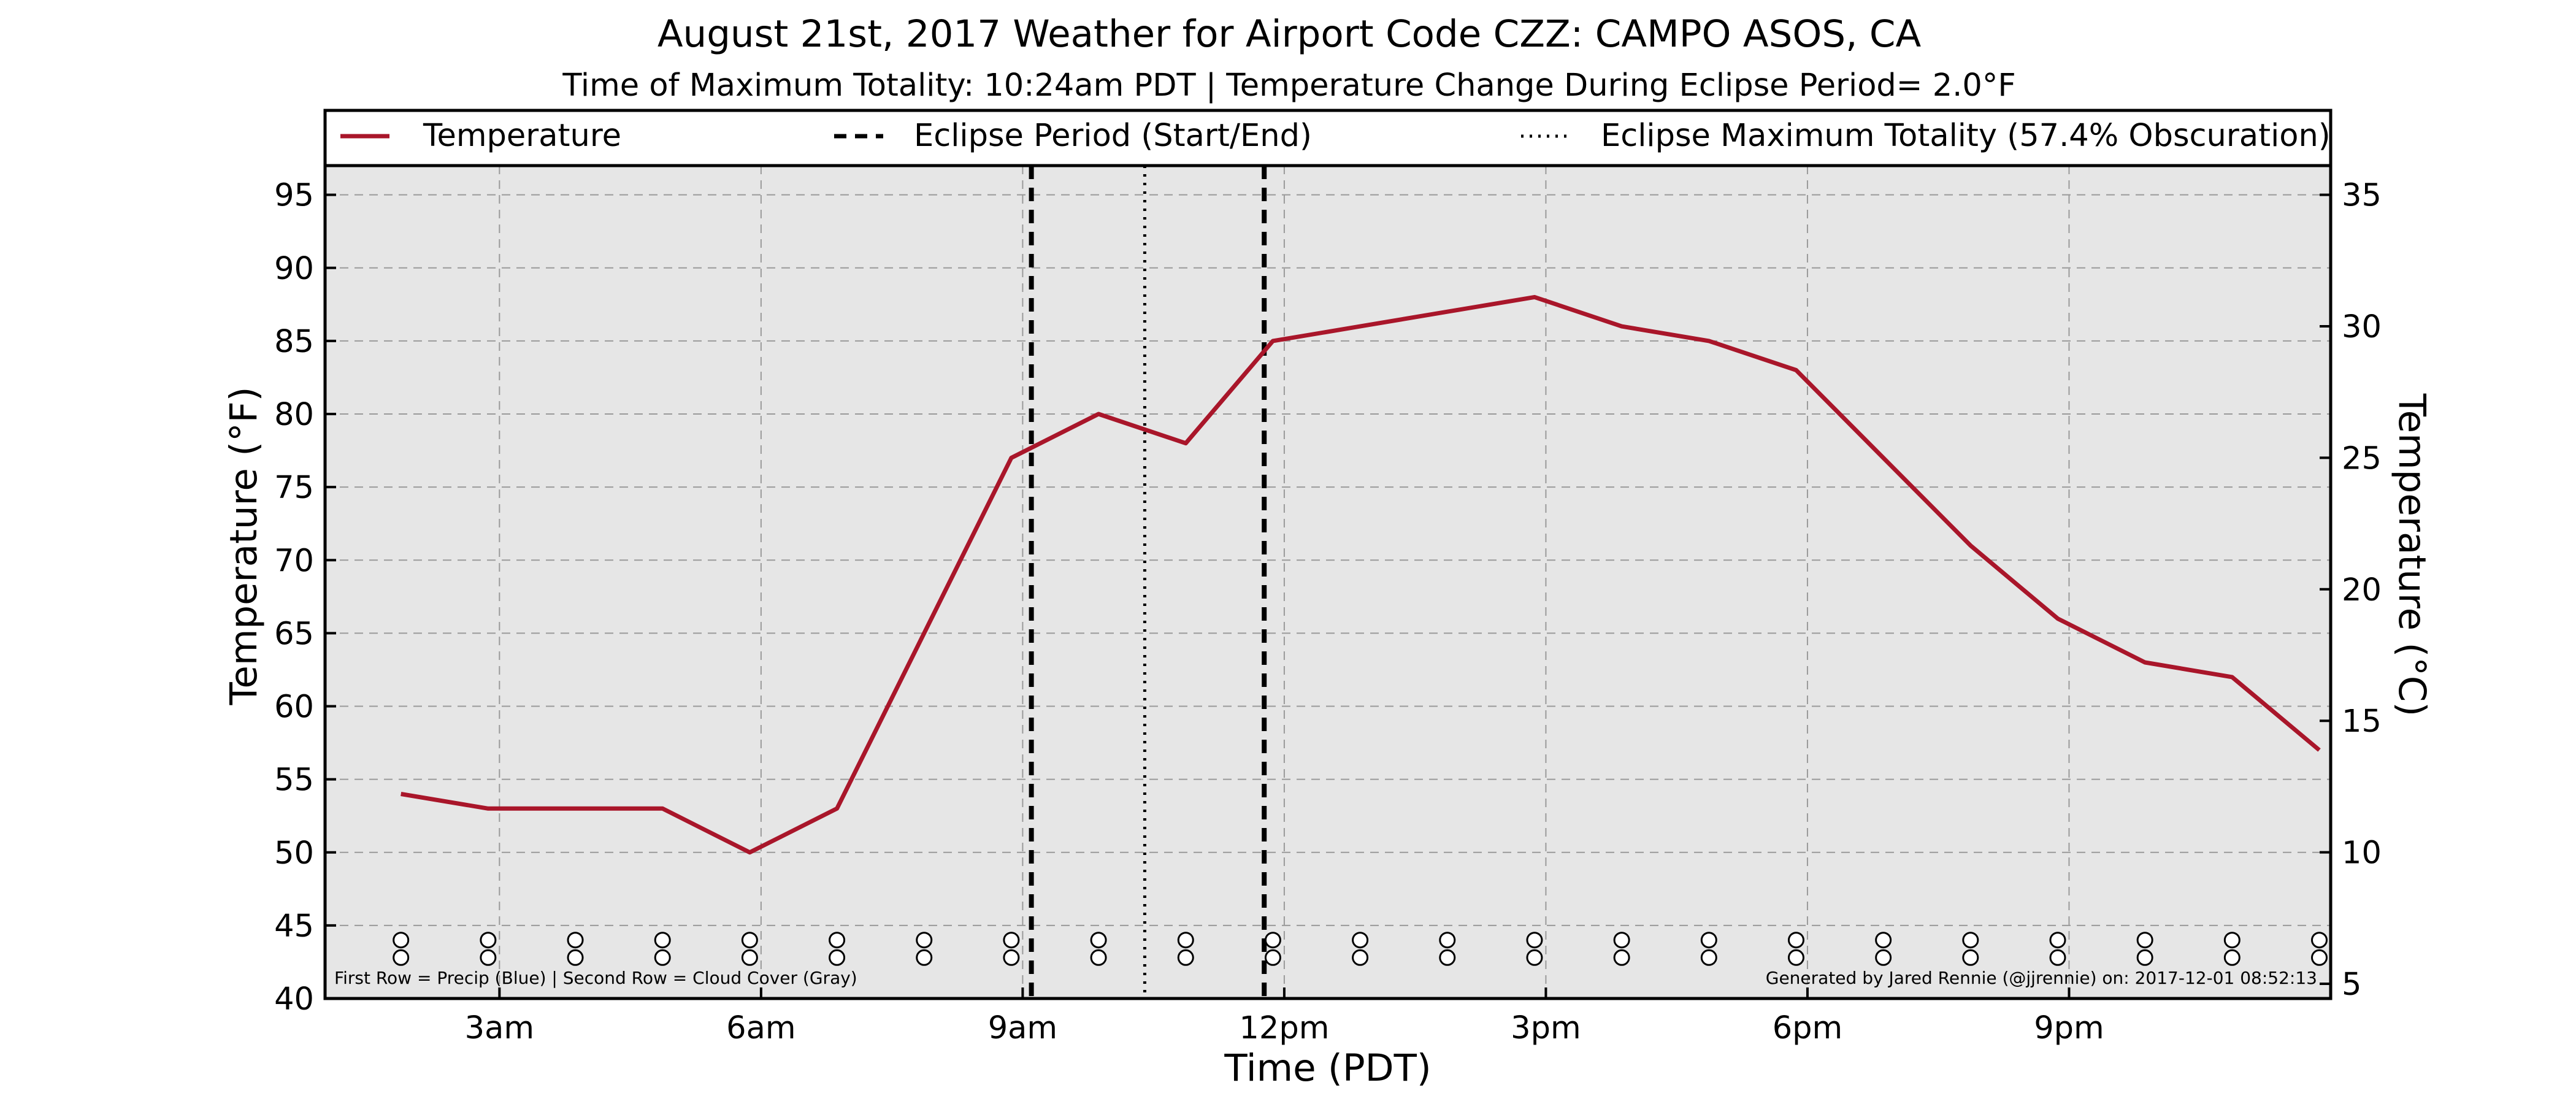  Describe the element at coordinates (1546, 1028) in the screenshot. I see `x-tick-label: 3pm` at that location.